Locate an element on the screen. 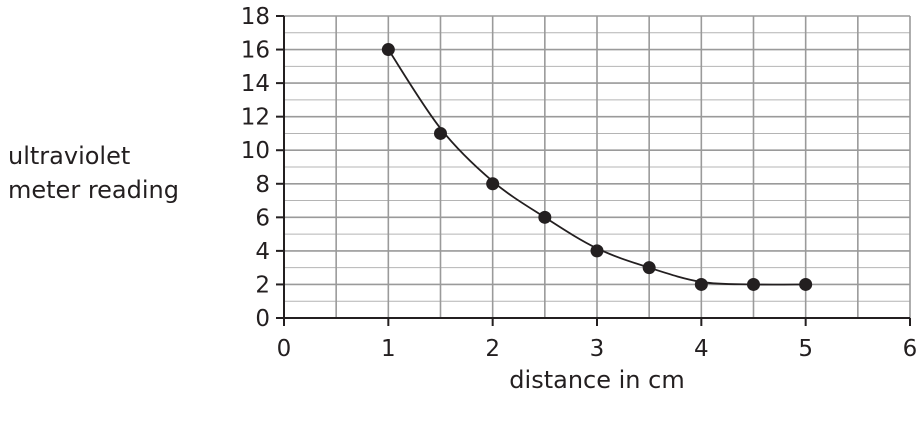 This screenshot has width=923, height=423. x-tick-labels: 0 1 2 3 4 5 6 is located at coordinates (597, 349).